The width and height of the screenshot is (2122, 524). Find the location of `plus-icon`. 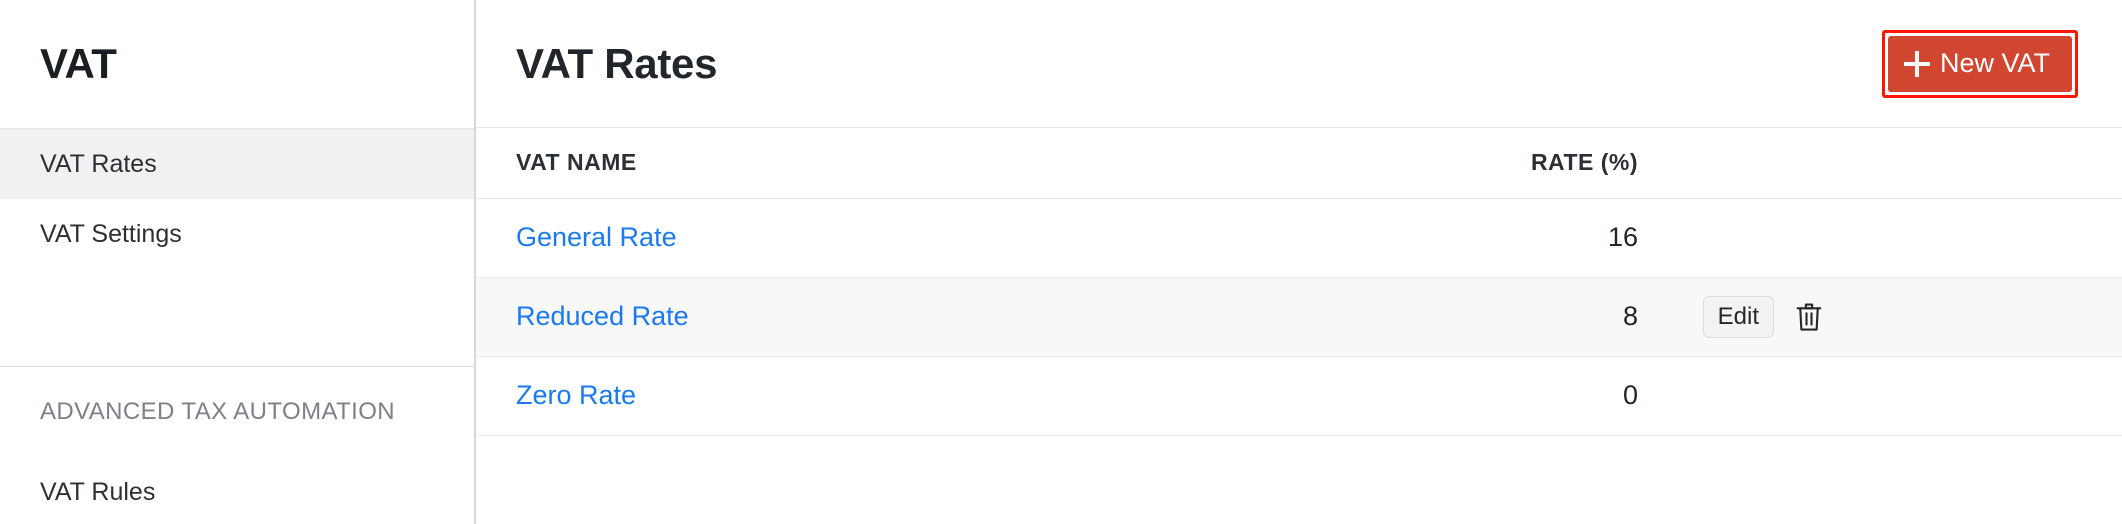

plus-icon is located at coordinates (1916, 63).